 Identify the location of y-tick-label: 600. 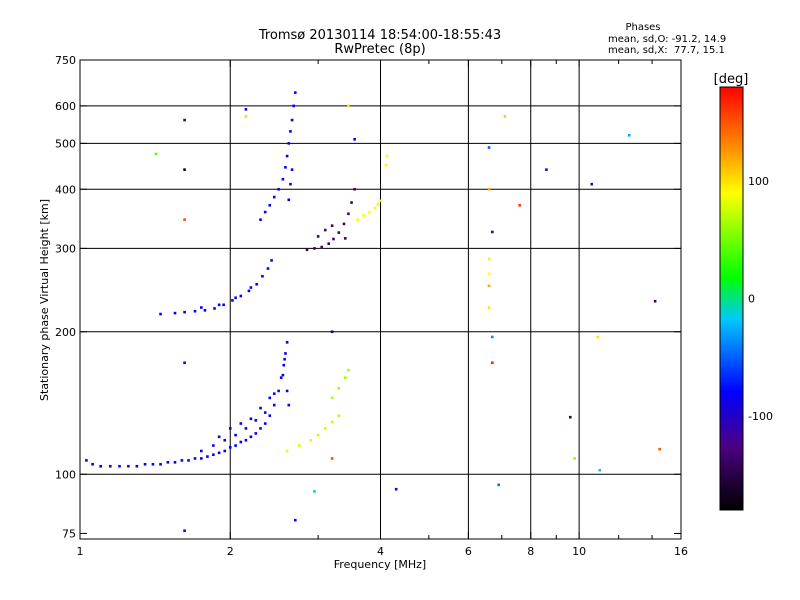
(65, 106).